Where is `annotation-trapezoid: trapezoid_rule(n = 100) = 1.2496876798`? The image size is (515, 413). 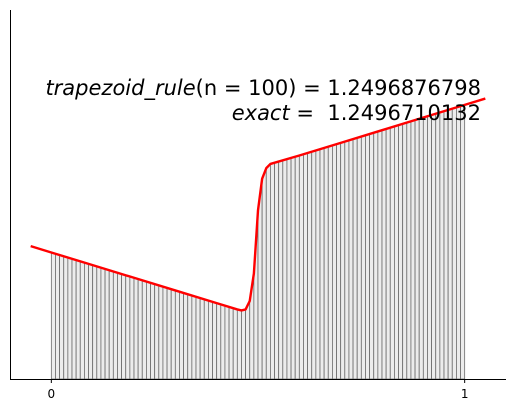 annotation-trapezoid: trapezoid_rule(n = 100) = 1.2496876798 is located at coordinates (263, 88).